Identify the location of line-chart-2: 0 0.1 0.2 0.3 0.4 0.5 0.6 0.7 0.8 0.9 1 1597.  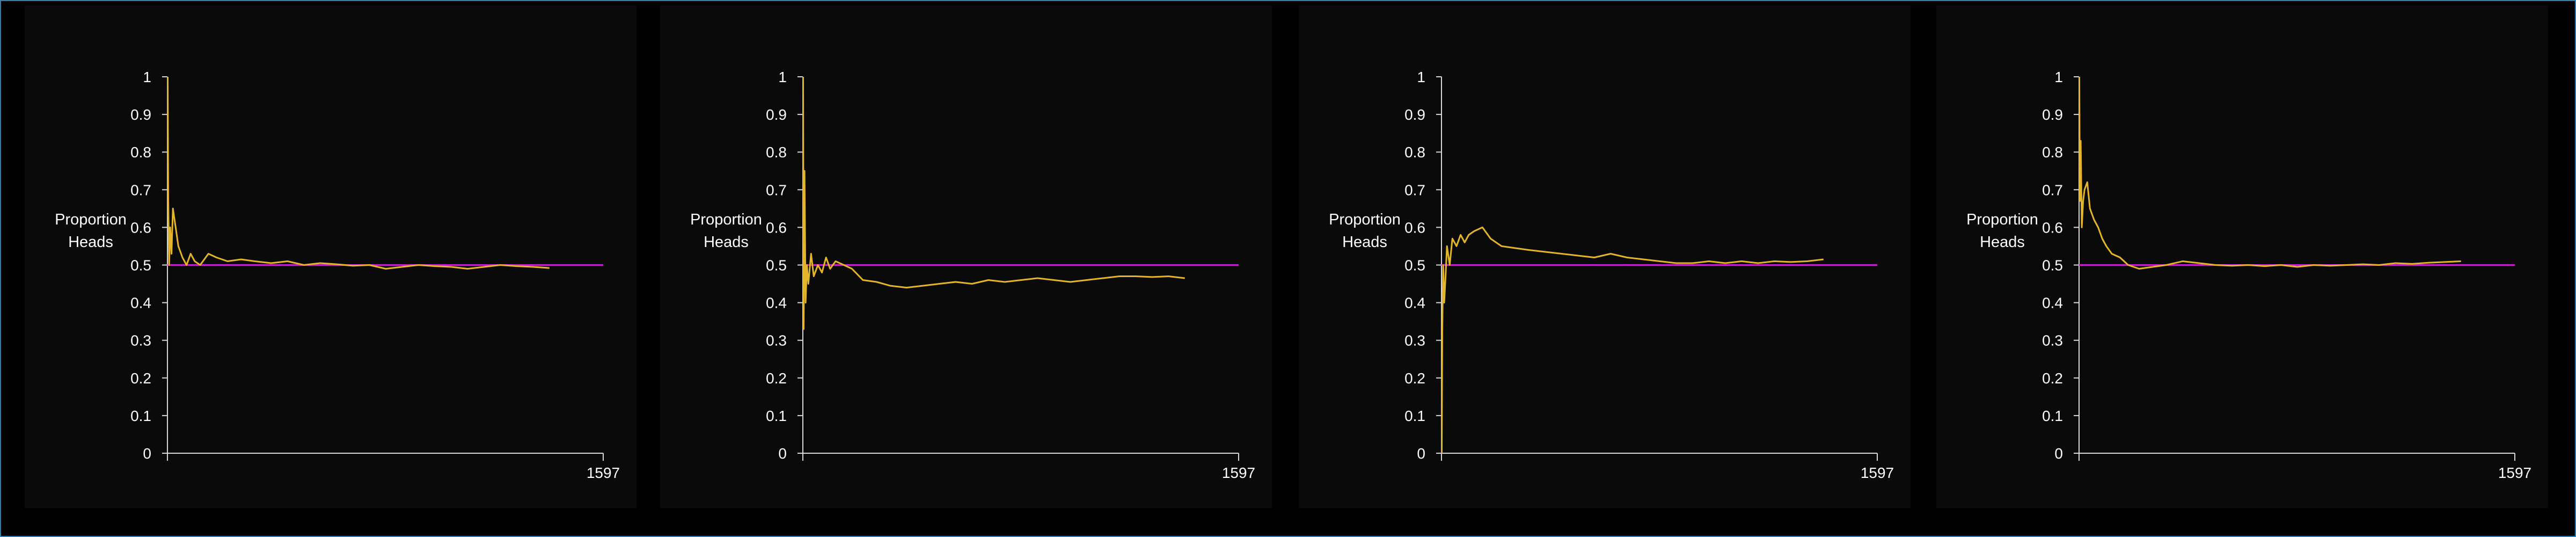
(1010, 275).